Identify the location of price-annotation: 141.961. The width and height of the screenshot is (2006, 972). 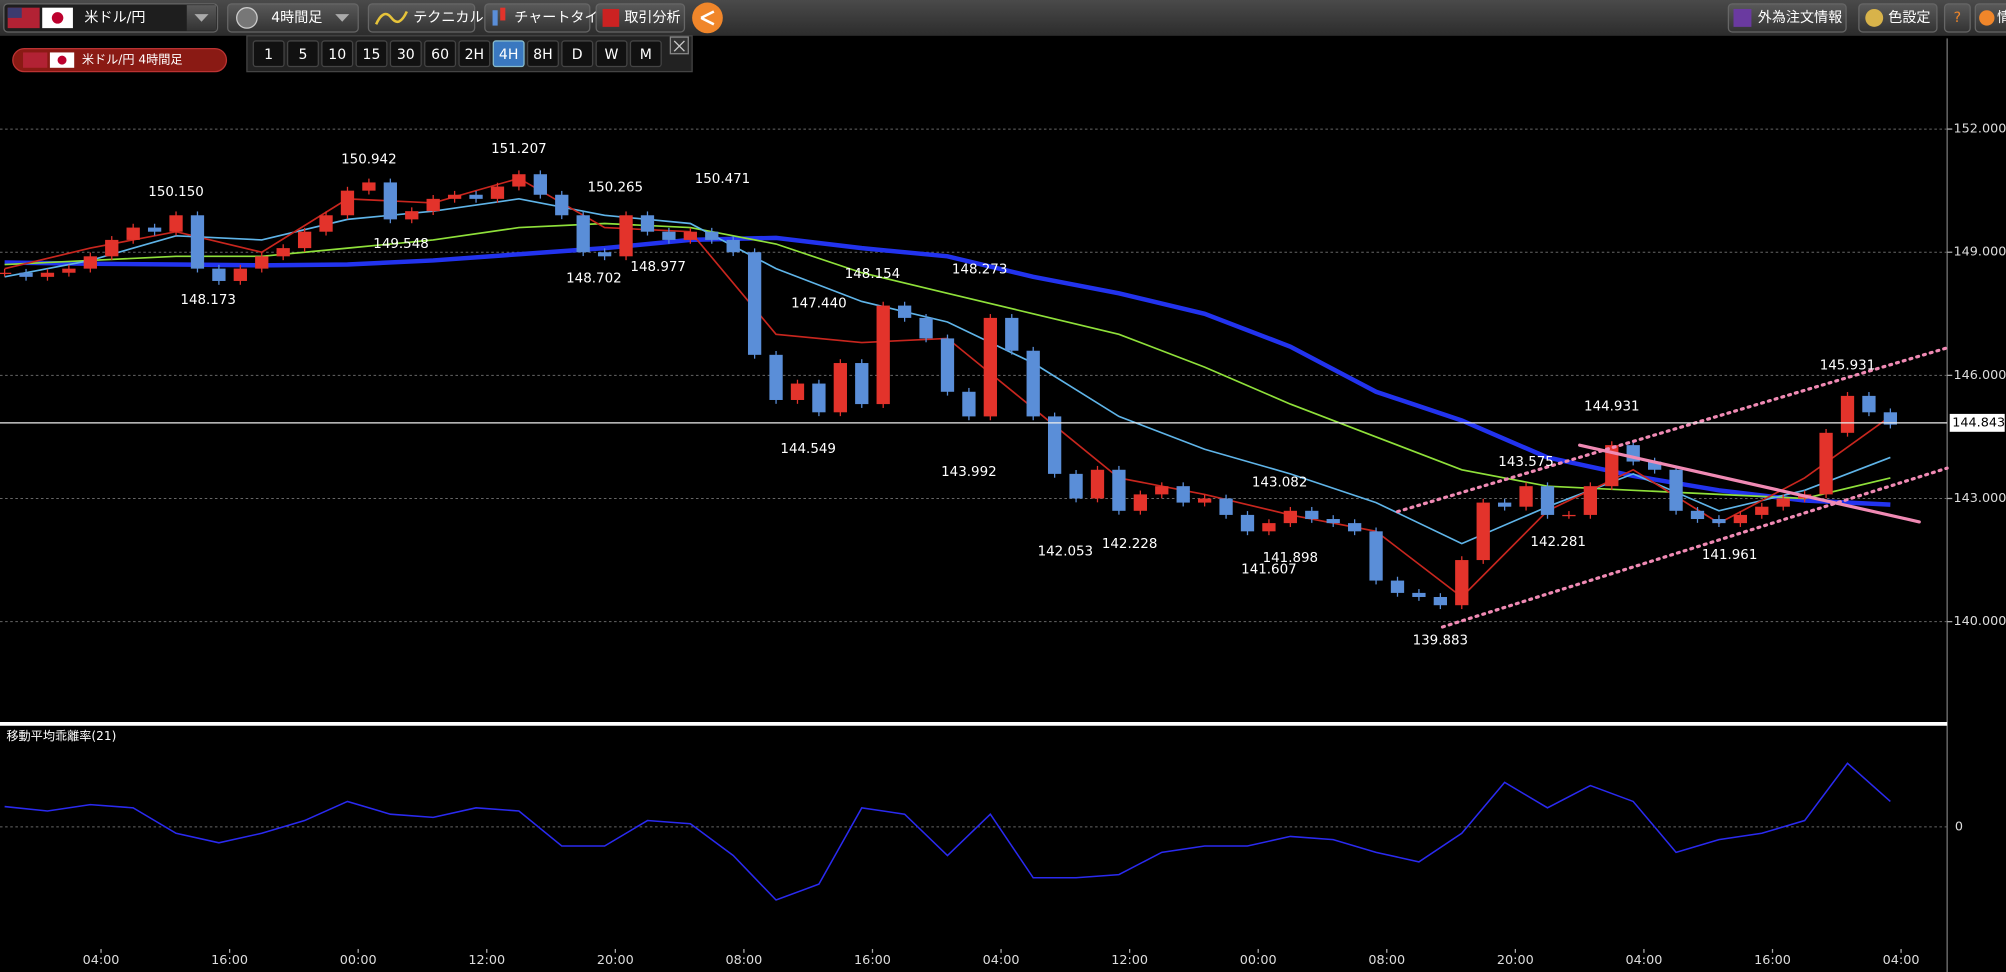
(1730, 555).